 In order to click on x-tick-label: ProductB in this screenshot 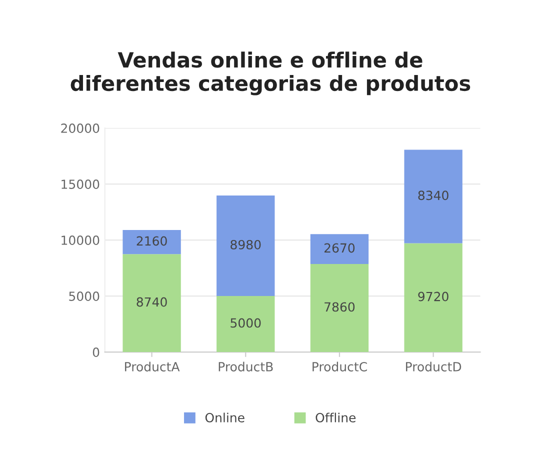, I will do `click(245, 367)`.